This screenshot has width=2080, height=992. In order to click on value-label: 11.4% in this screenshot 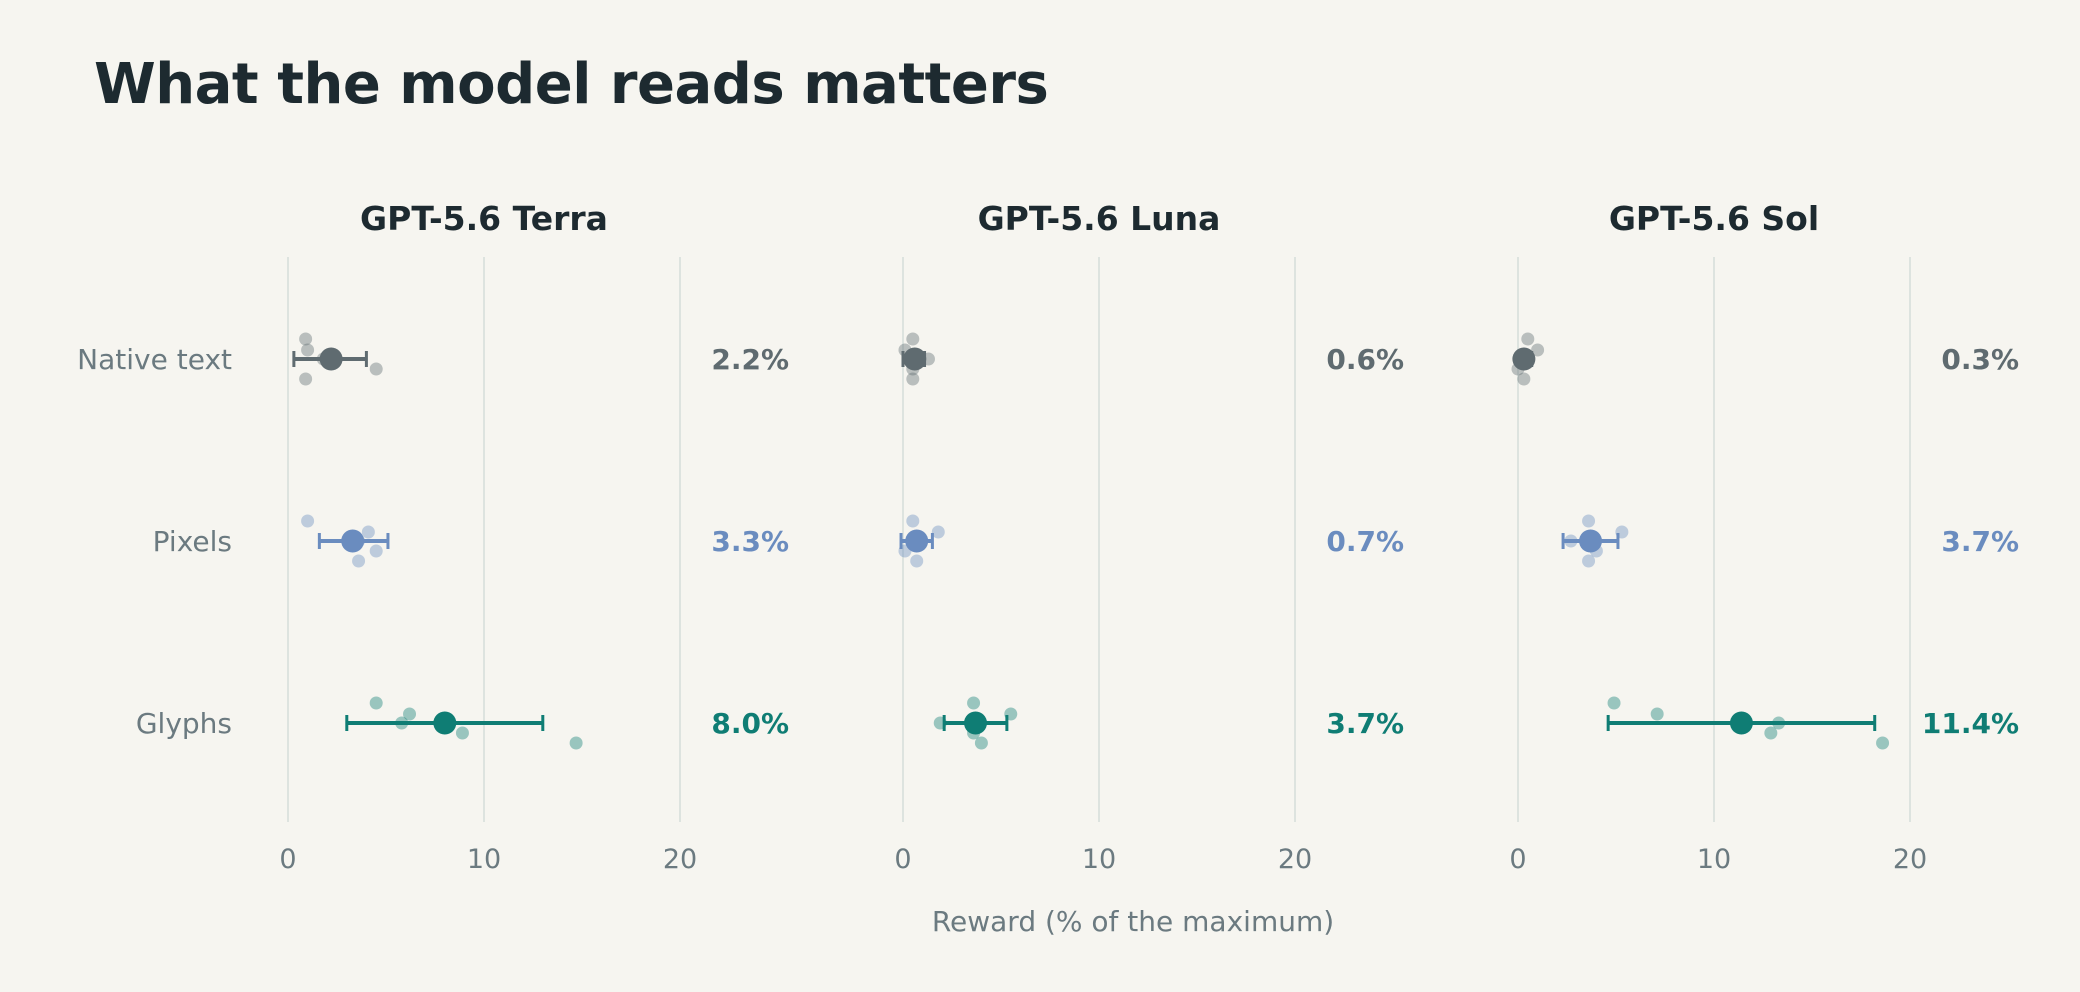, I will do `click(1970, 723)`.